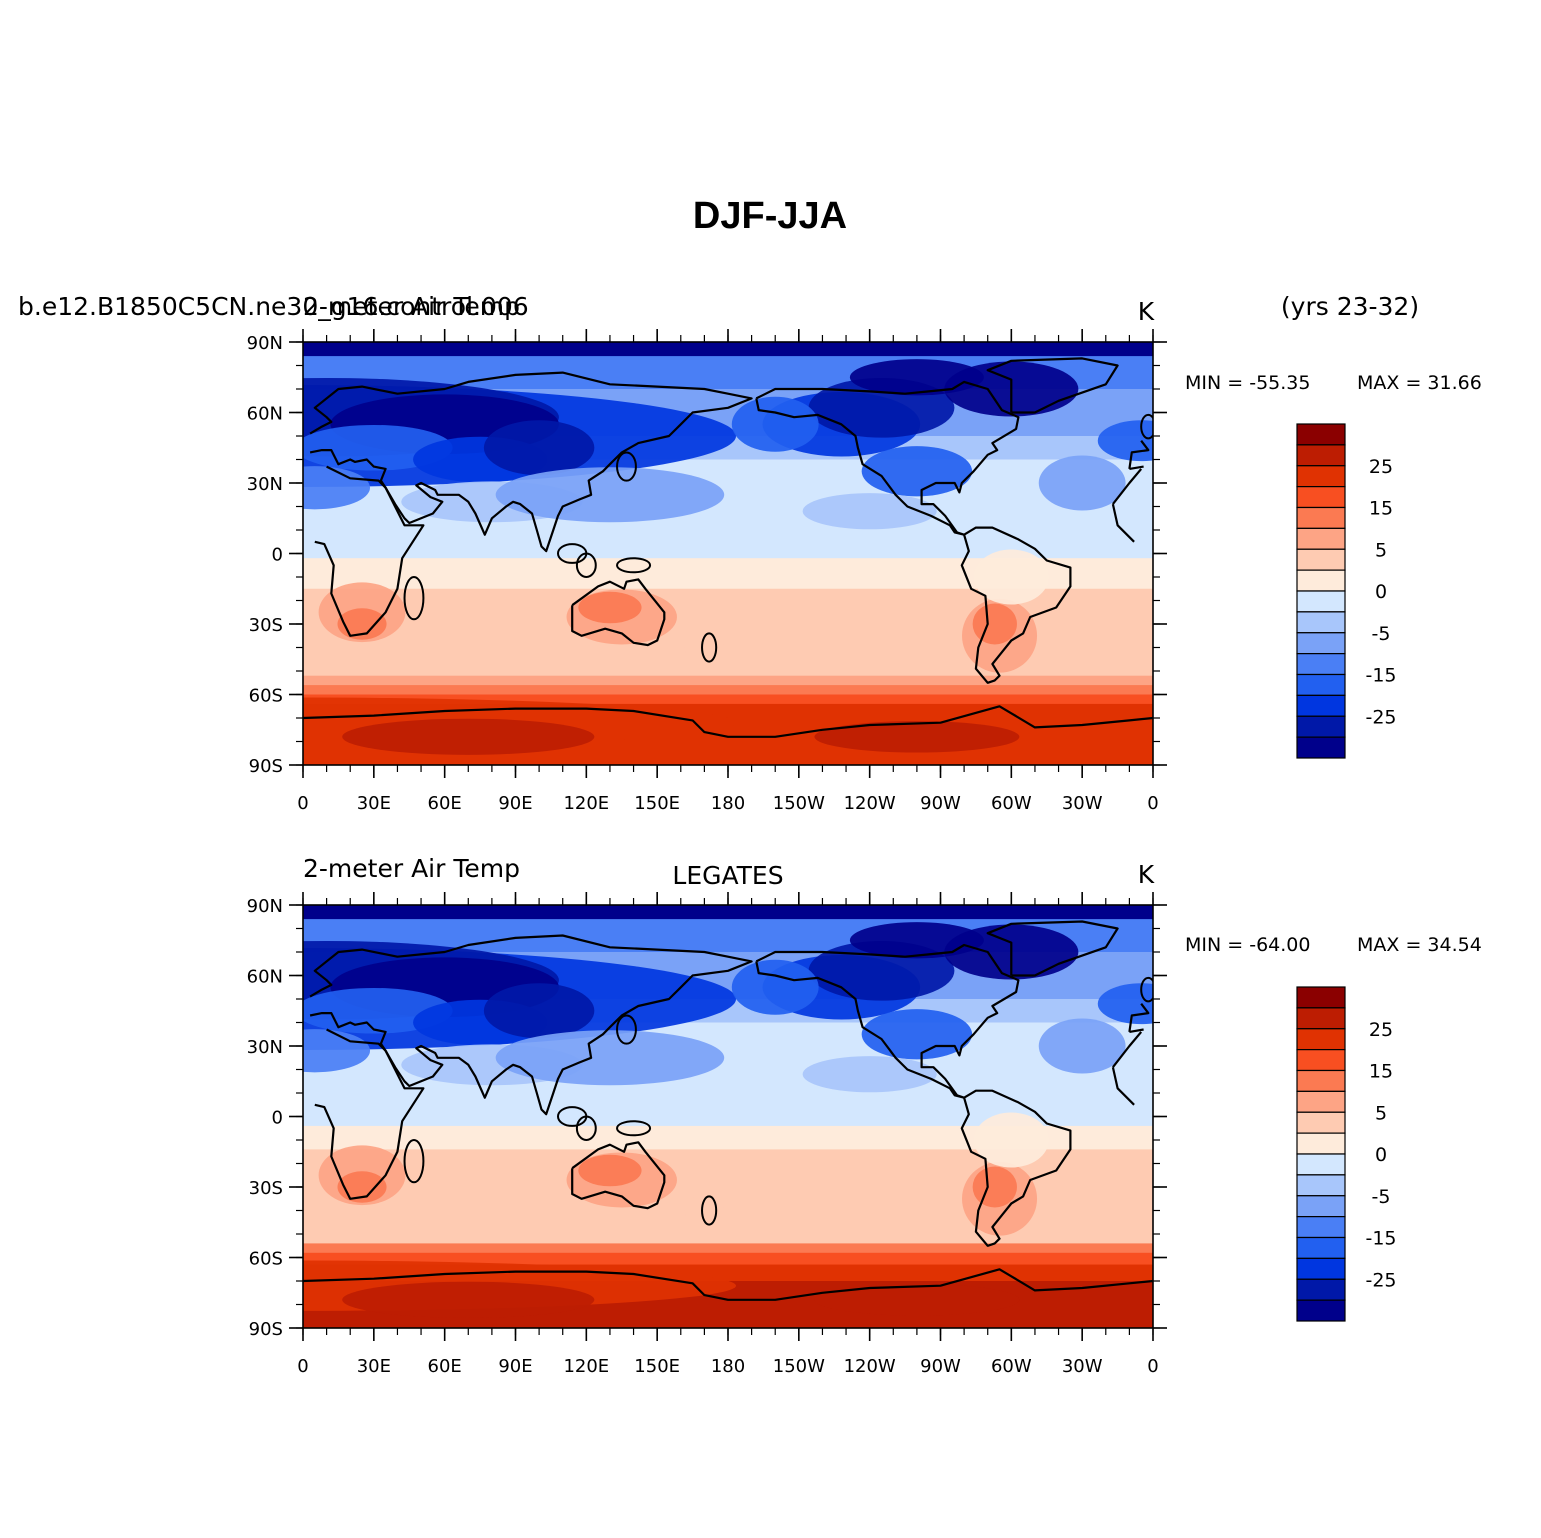  Describe the element at coordinates (728, 721) in the screenshot. I see `coastline-antarctica` at that location.